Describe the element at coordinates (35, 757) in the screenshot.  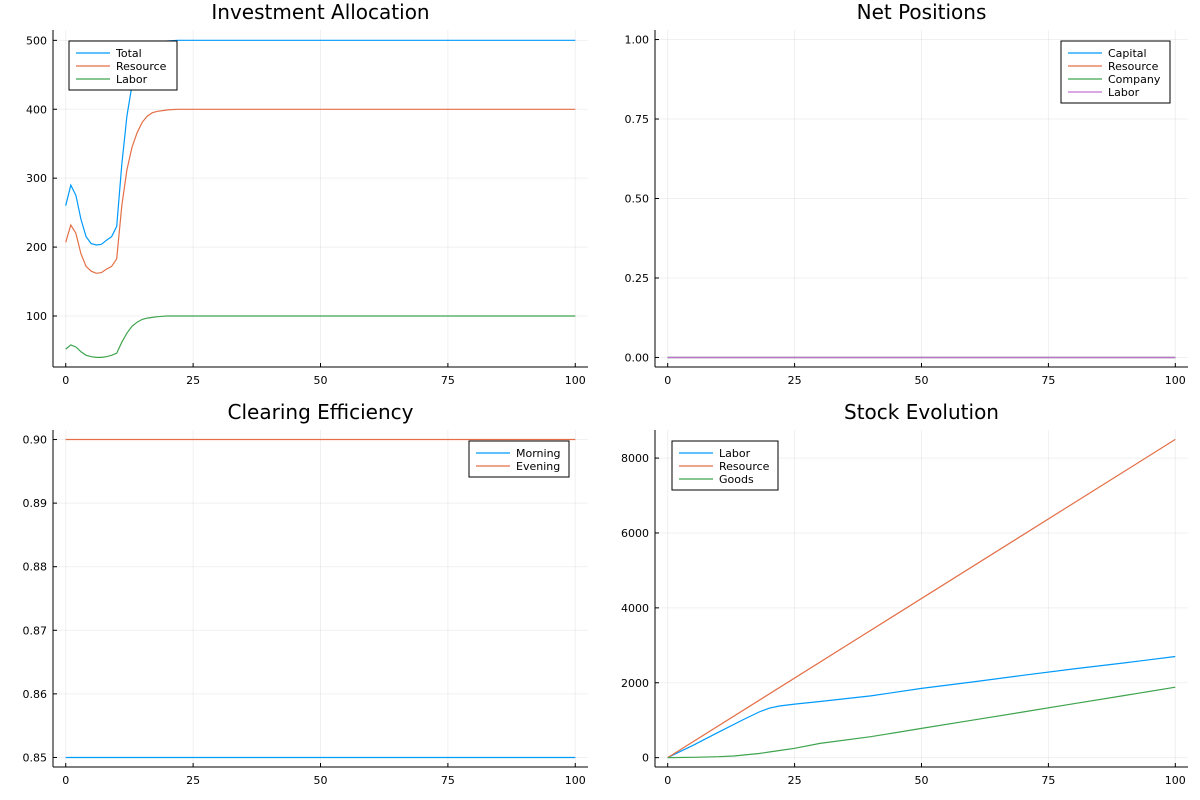
I see `y-tick-label: 0.85` at that location.